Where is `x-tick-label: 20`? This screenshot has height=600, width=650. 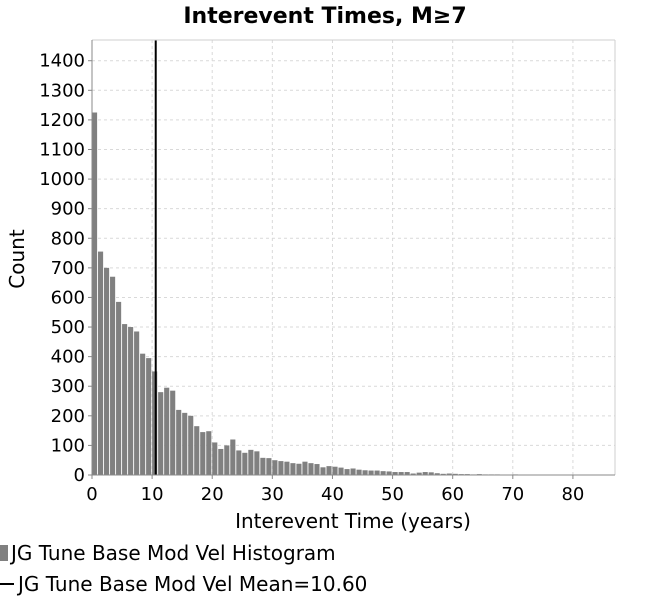
x-tick-label: 20 is located at coordinates (212, 494).